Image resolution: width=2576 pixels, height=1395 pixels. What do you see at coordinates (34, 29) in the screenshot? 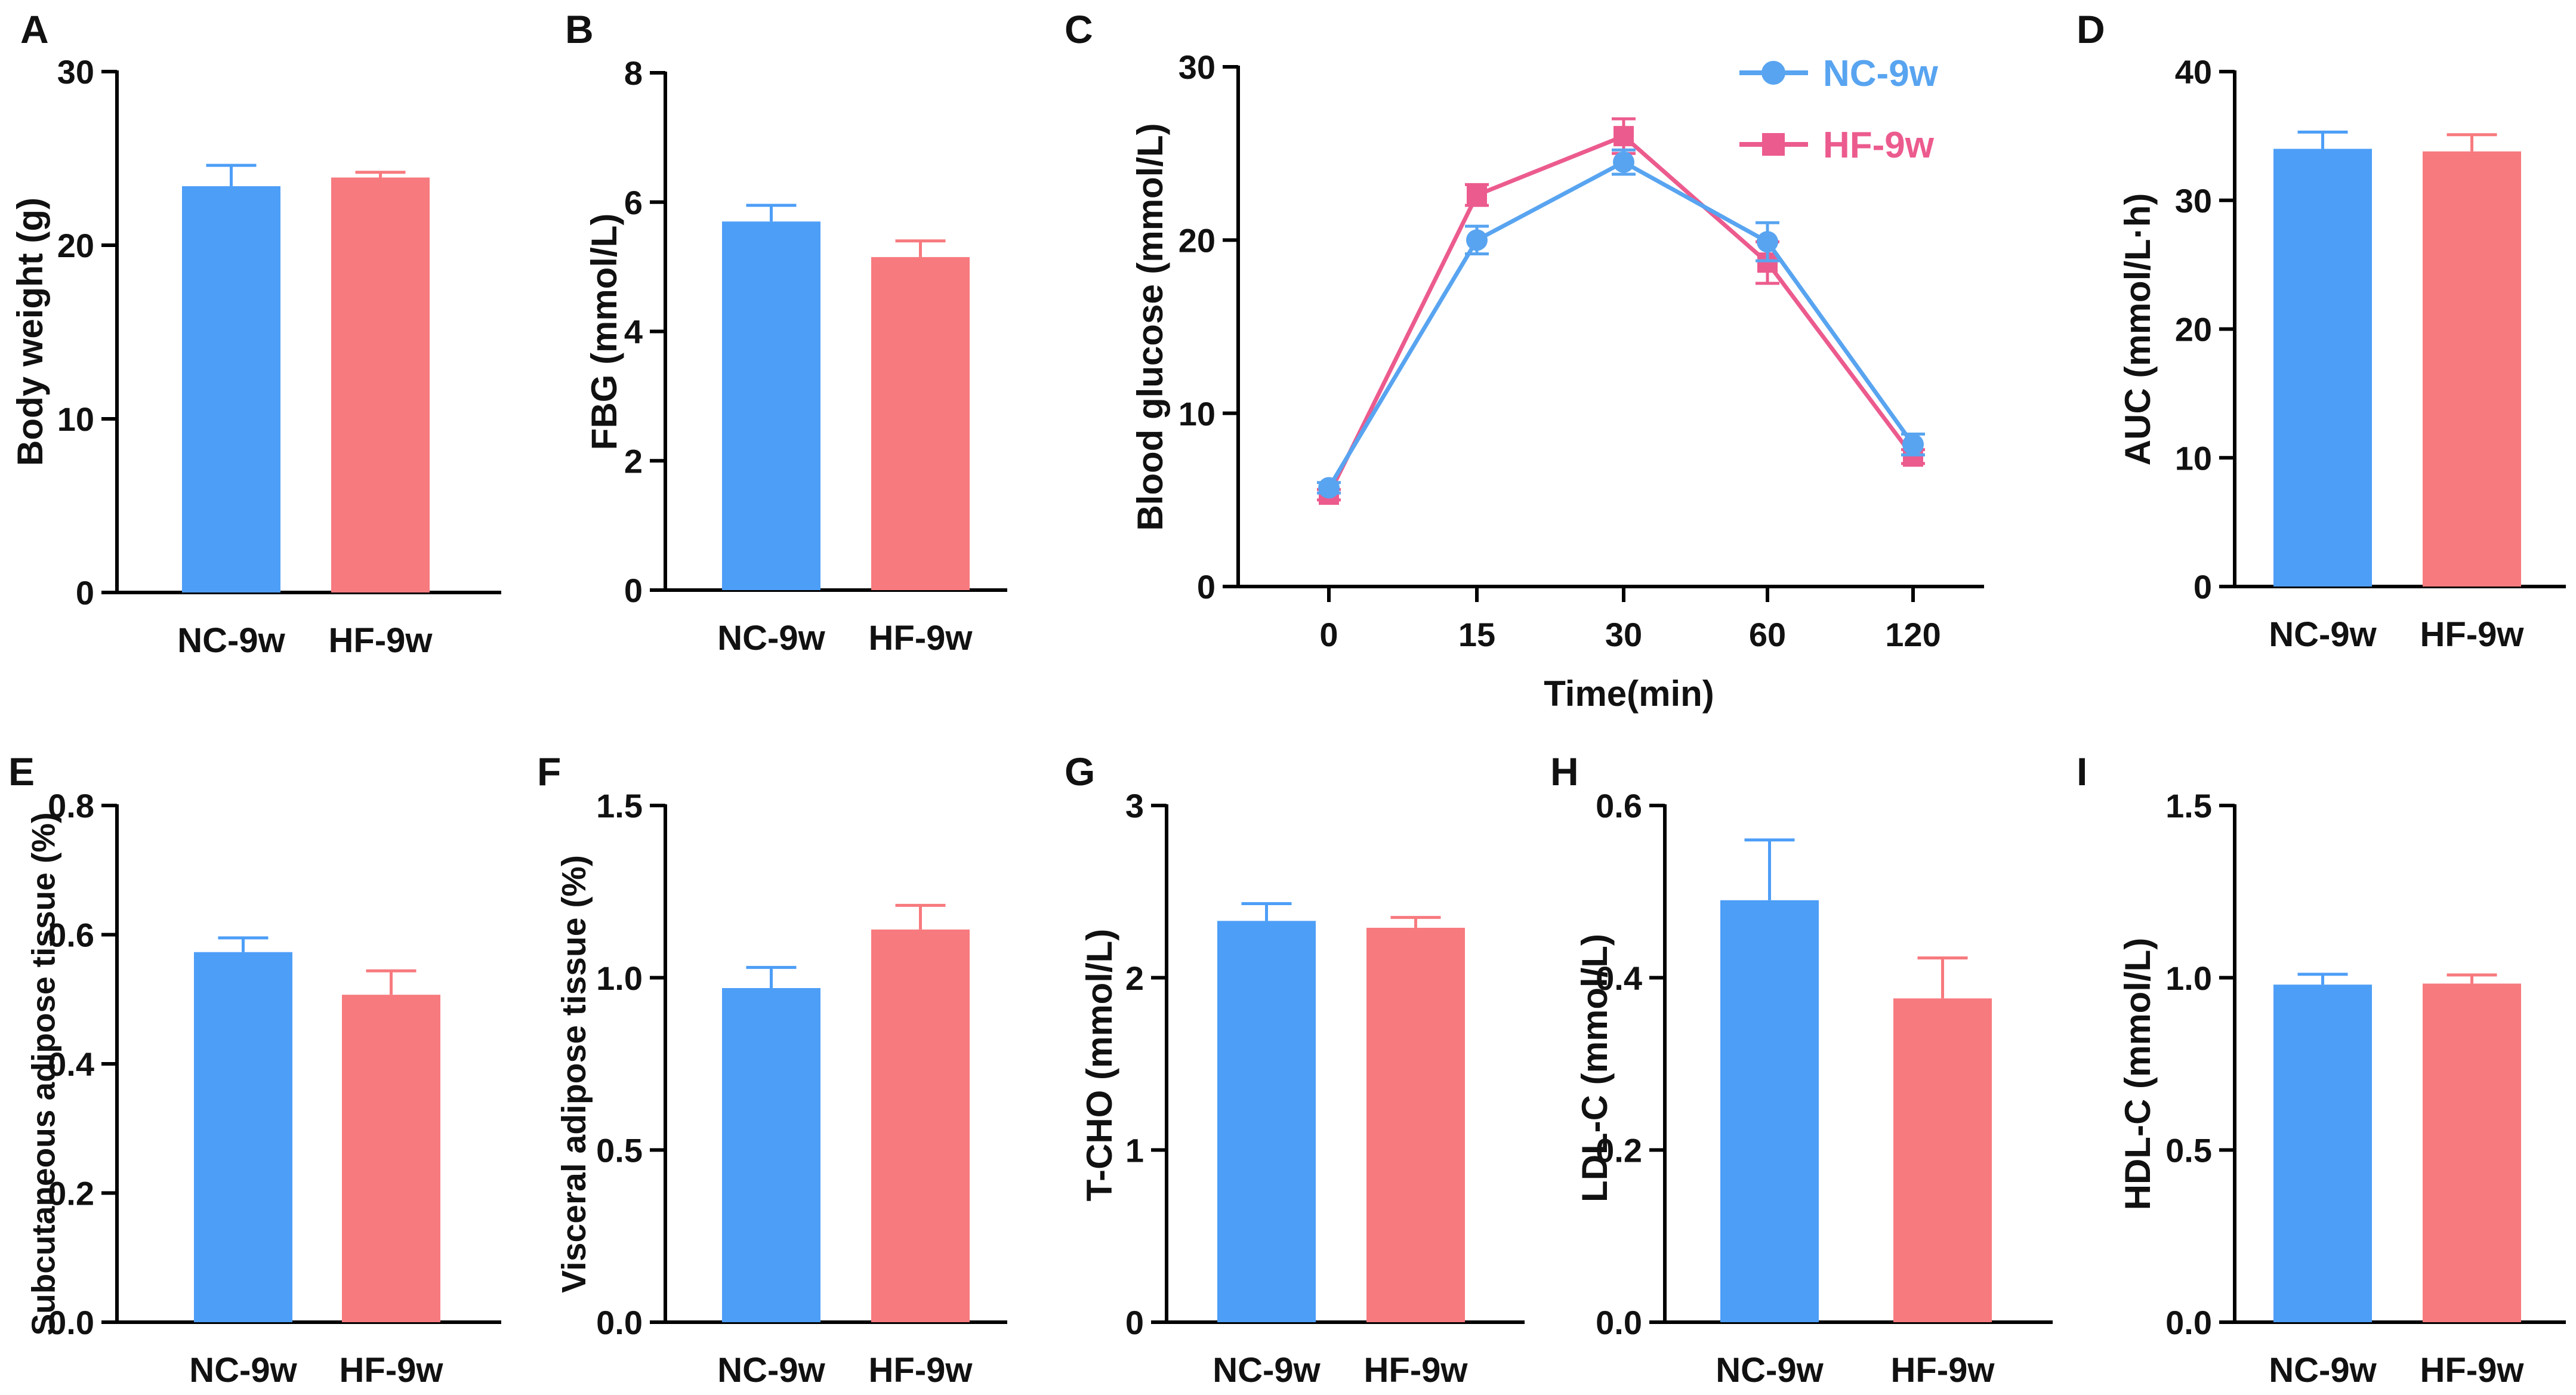
I see `panel-label: A` at bounding box center [34, 29].